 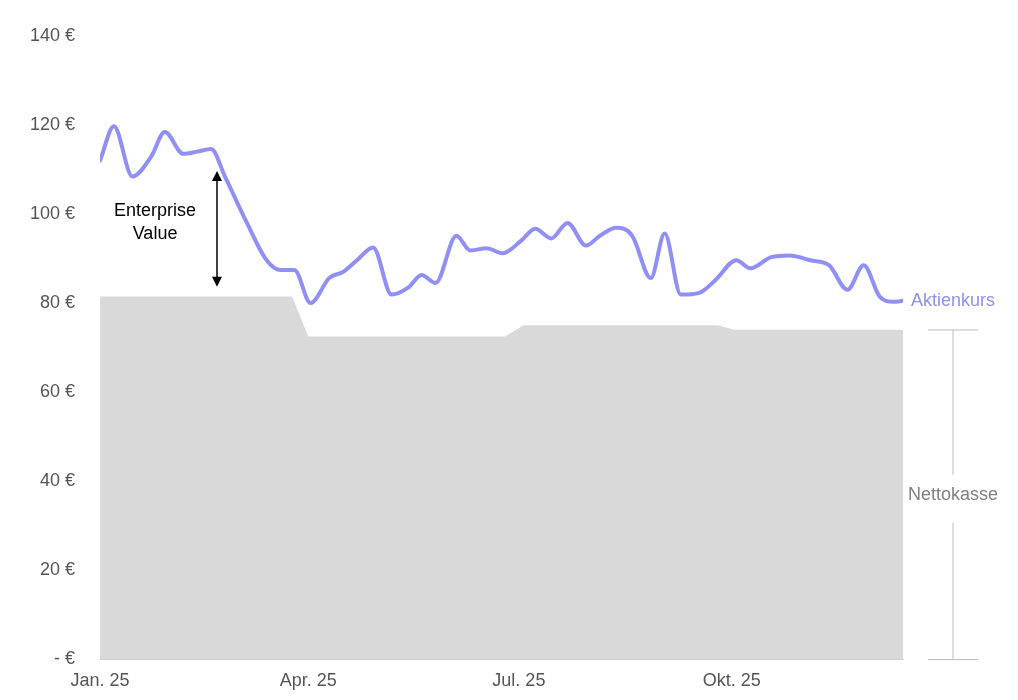 What do you see at coordinates (53, 212) in the screenshot?
I see `y-tick-label: 100 €` at bounding box center [53, 212].